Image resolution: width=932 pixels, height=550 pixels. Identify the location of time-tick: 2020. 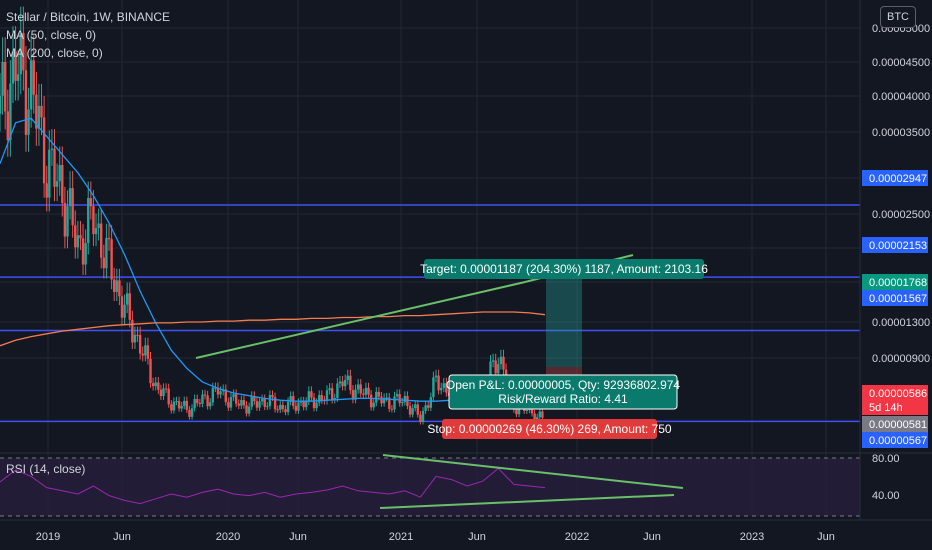
(228, 537).